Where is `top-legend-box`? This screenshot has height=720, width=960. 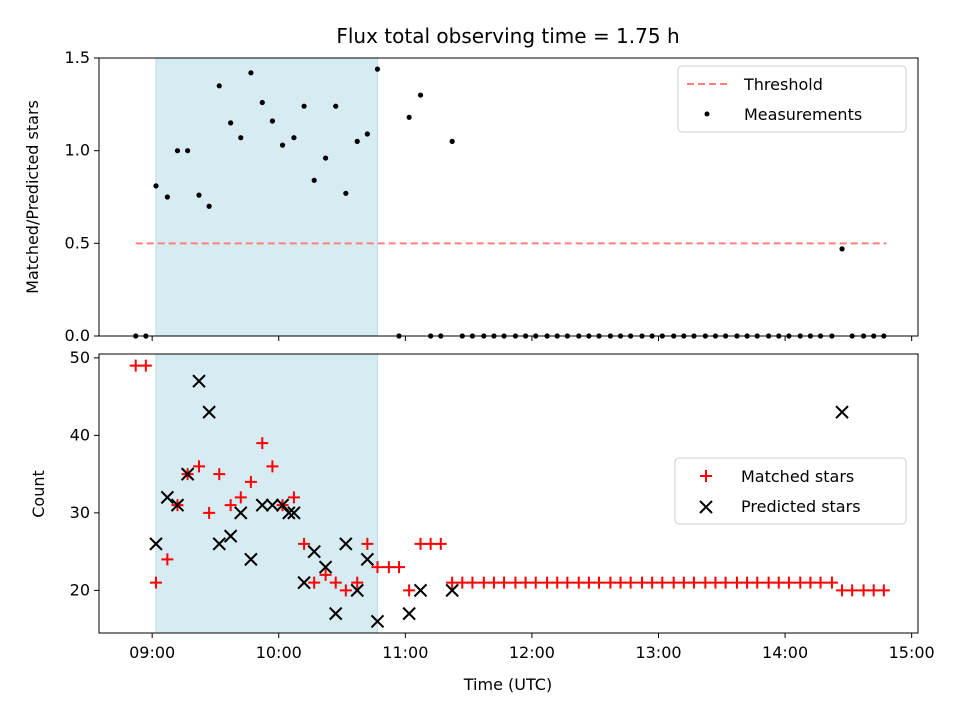 top-legend-box is located at coordinates (792, 99).